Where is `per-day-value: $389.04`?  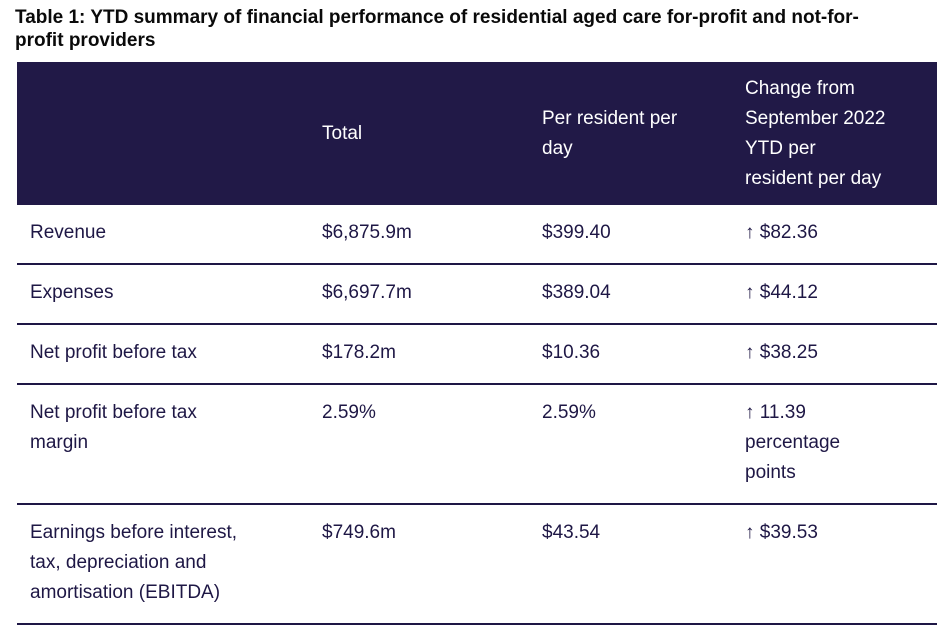
per-day-value: $389.04 is located at coordinates (643, 294).